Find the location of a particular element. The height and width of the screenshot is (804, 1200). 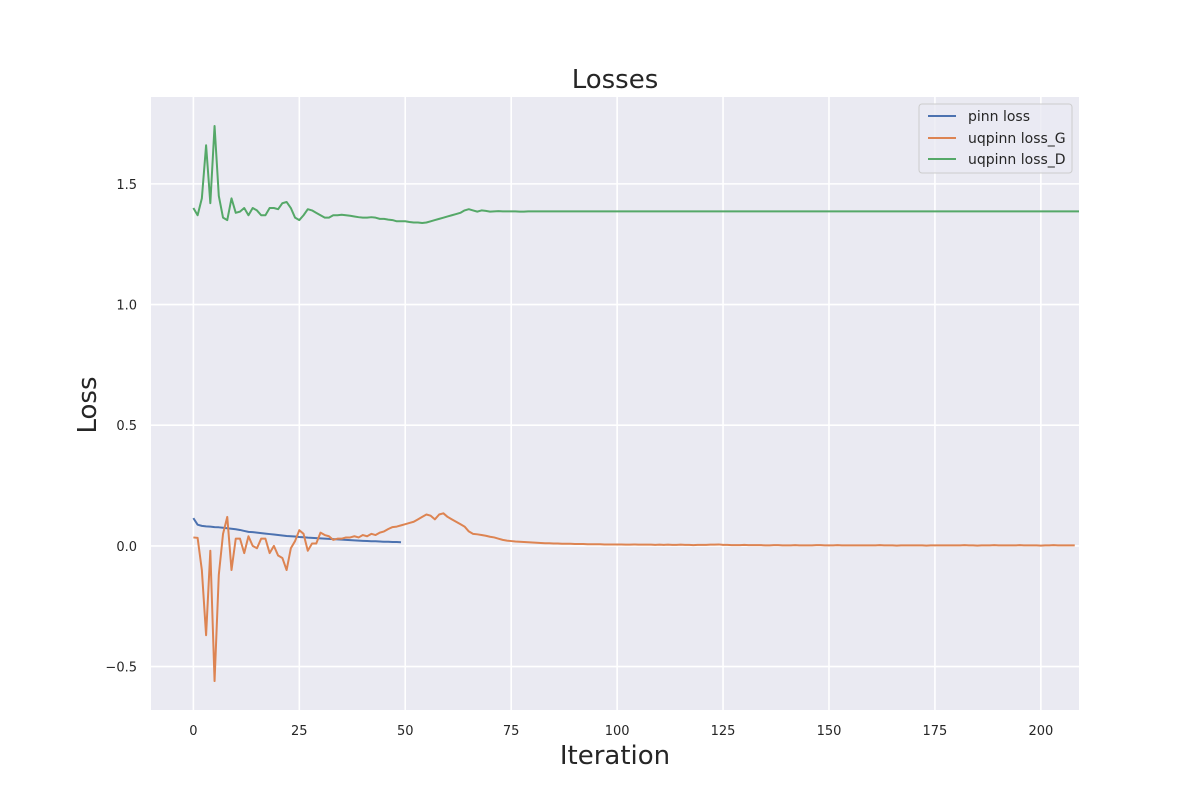

x-tick-label: 100 is located at coordinates (617, 731).